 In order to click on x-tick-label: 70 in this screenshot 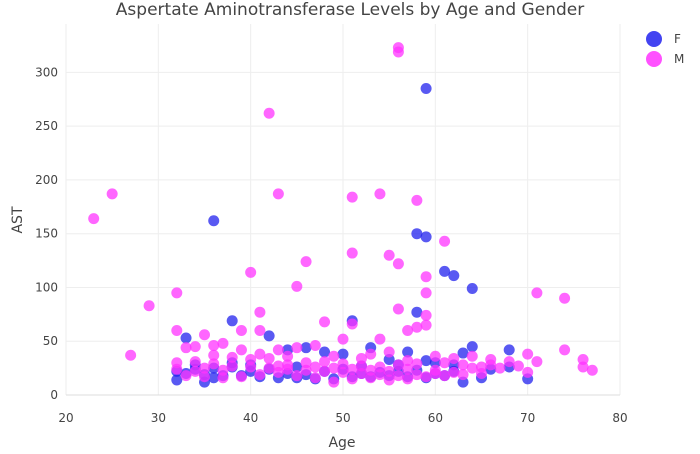, I will do `click(527, 418)`.